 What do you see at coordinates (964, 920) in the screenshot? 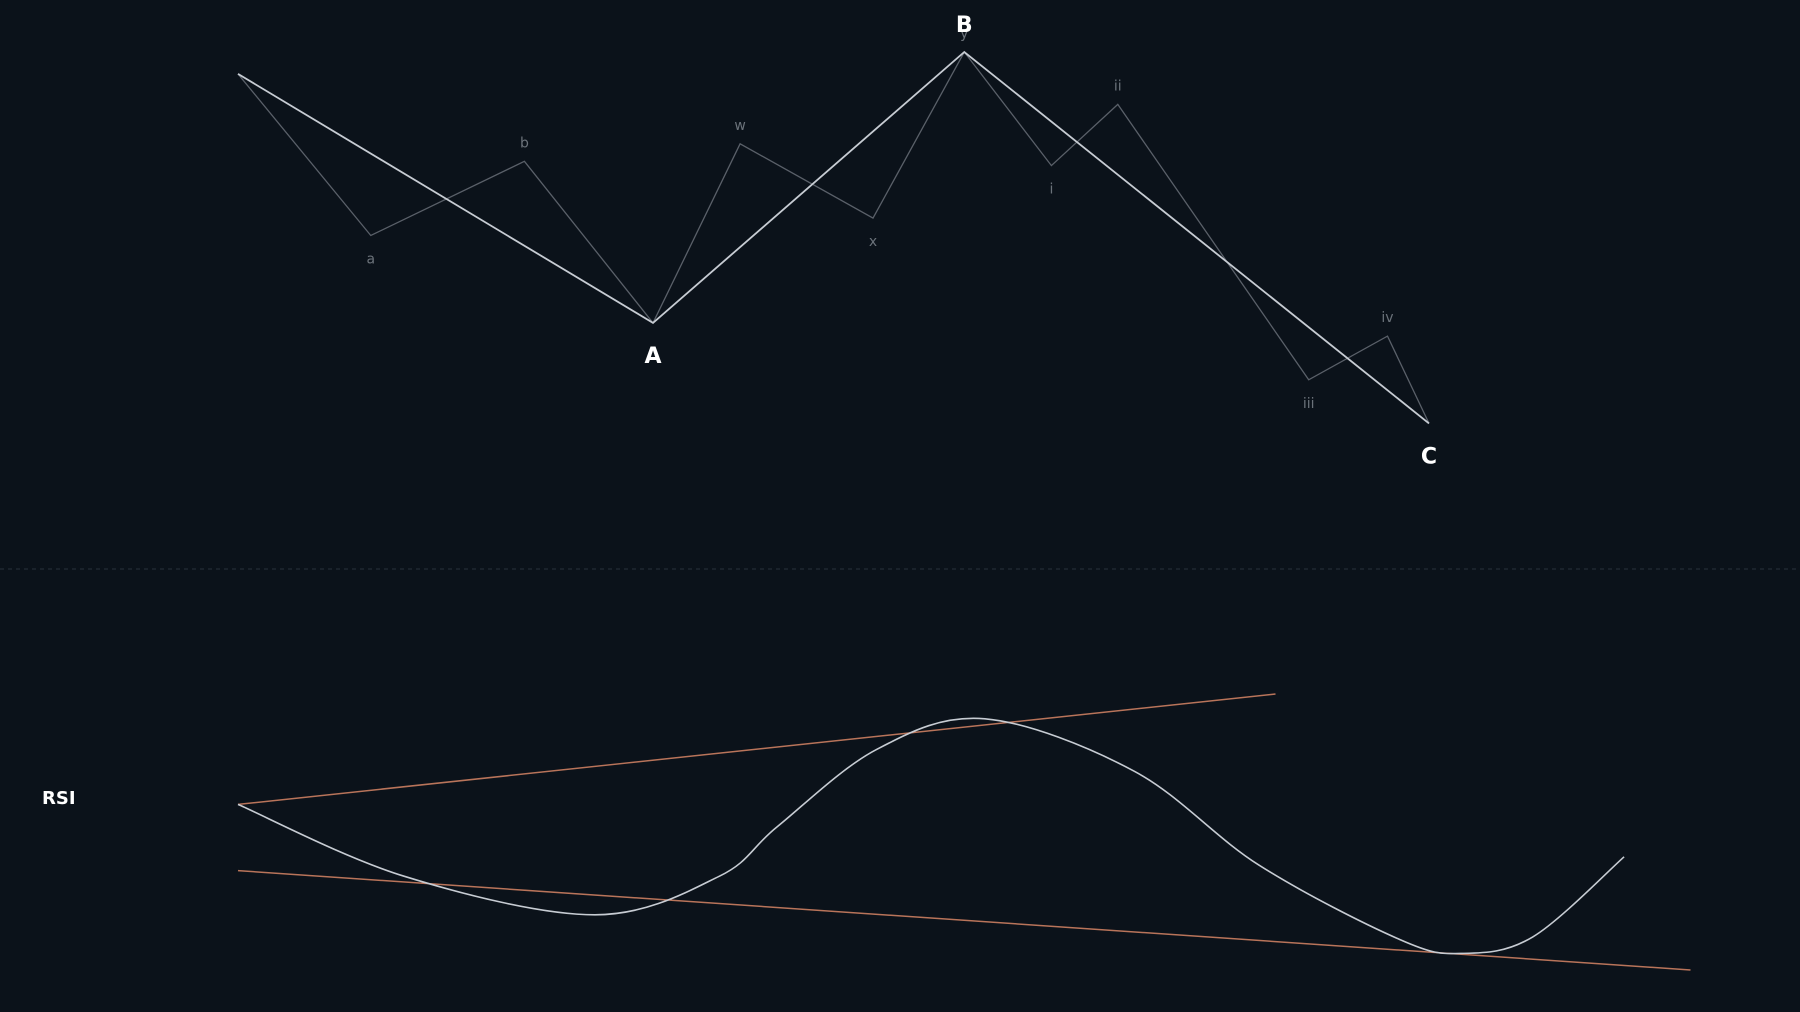
I see `rsi-lower-trendline` at bounding box center [964, 920].